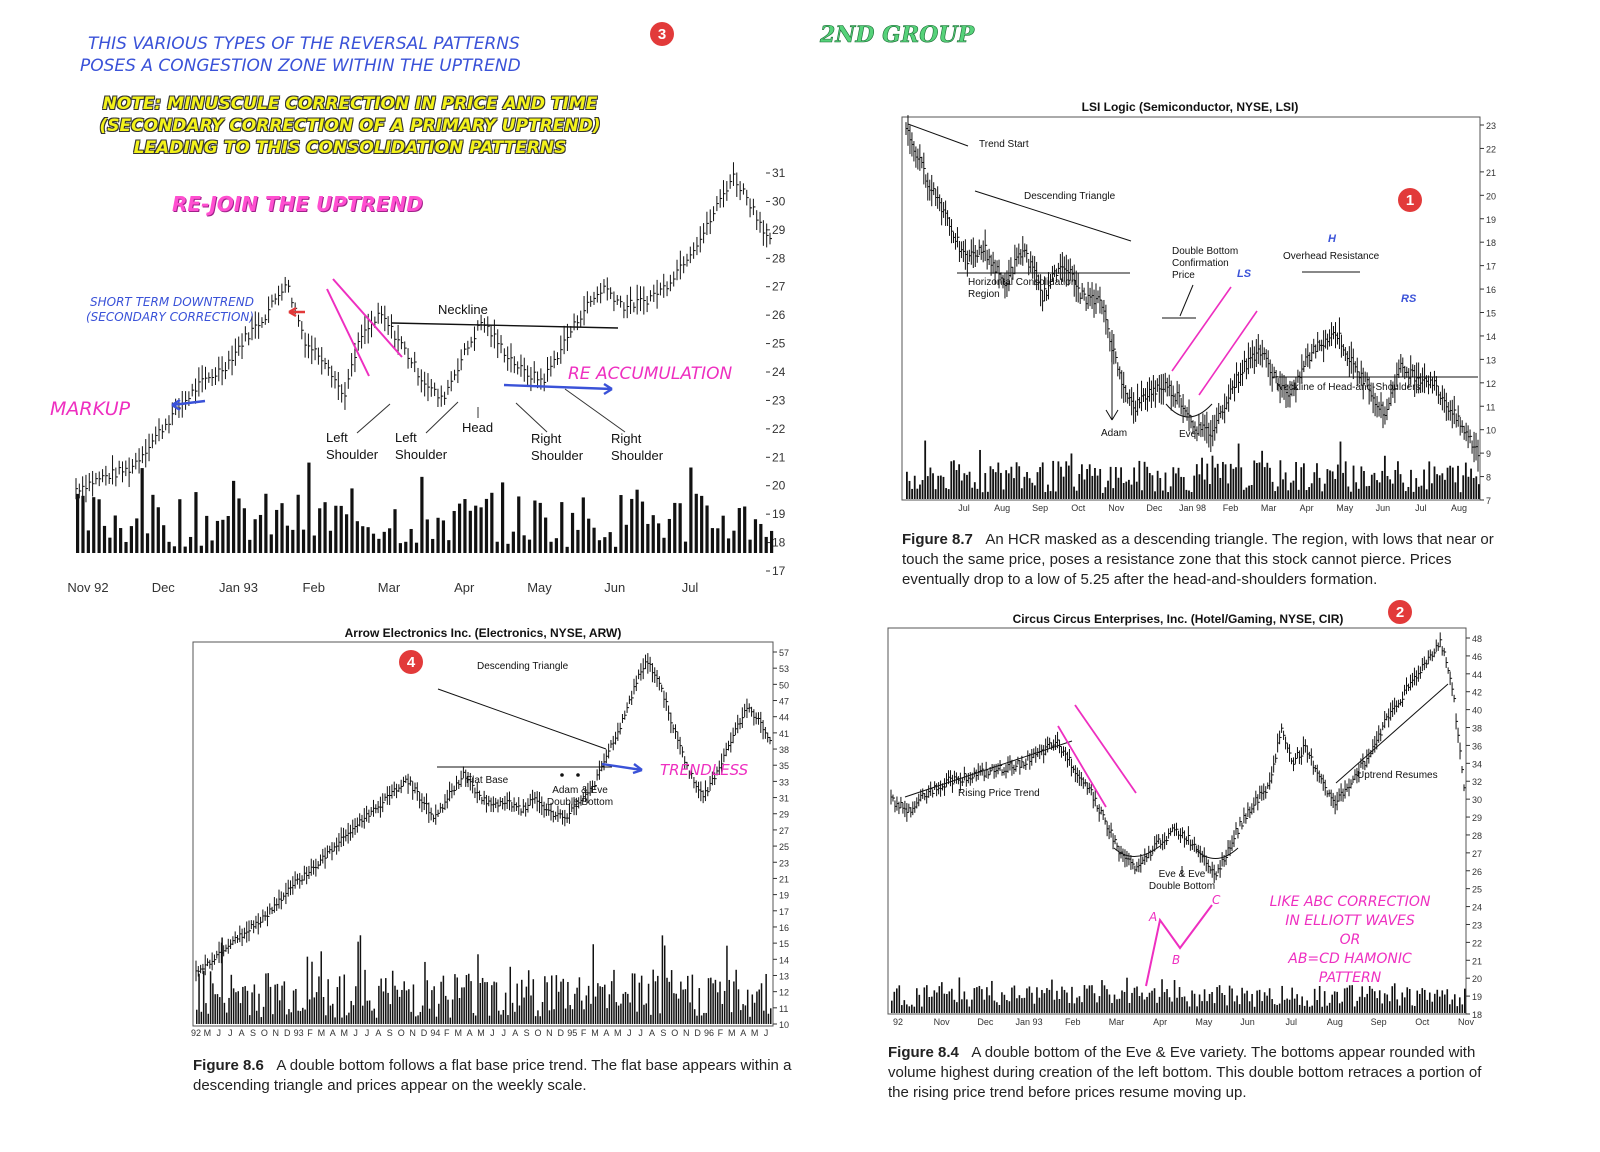 The height and width of the screenshot is (1152, 1600). Describe the element at coordinates (1022, 288) in the screenshot. I see `hcr-label: Horizontal Consolidation Region` at that location.